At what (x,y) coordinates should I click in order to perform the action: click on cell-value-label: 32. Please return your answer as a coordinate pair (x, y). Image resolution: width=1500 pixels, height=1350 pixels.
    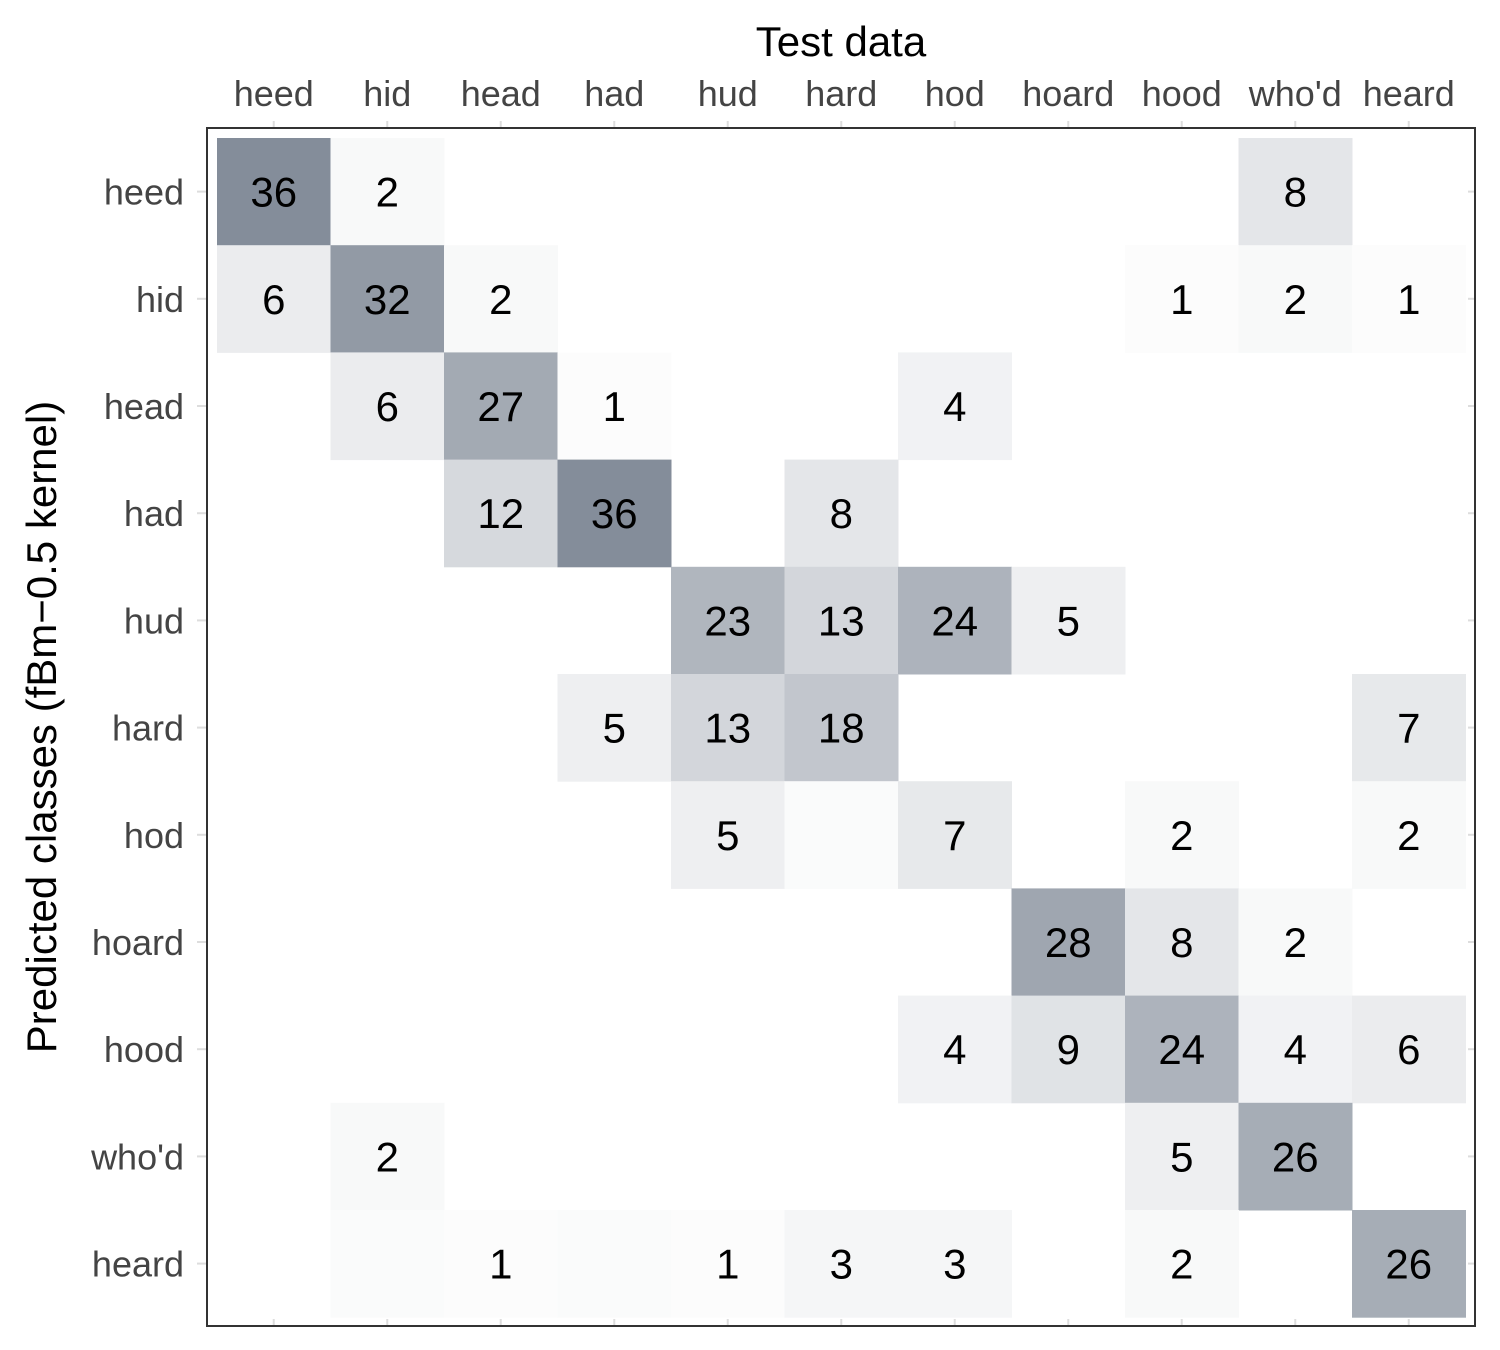
    Looking at the image, I should click on (387, 299).